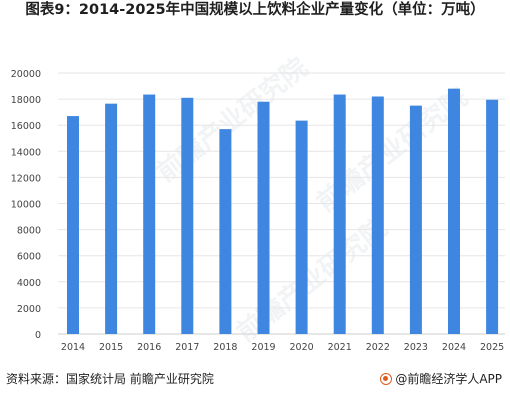 This screenshot has width=510, height=400. What do you see at coordinates (26, 178) in the screenshot?
I see `y-tick-label: 12000` at bounding box center [26, 178].